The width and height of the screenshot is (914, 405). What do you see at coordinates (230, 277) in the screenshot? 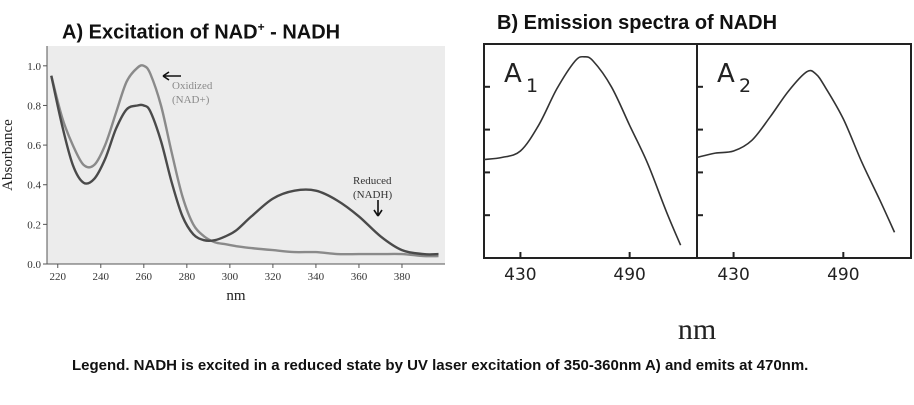
I see `panel-a-x-tick-label: 300` at bounding box center [230, 277].